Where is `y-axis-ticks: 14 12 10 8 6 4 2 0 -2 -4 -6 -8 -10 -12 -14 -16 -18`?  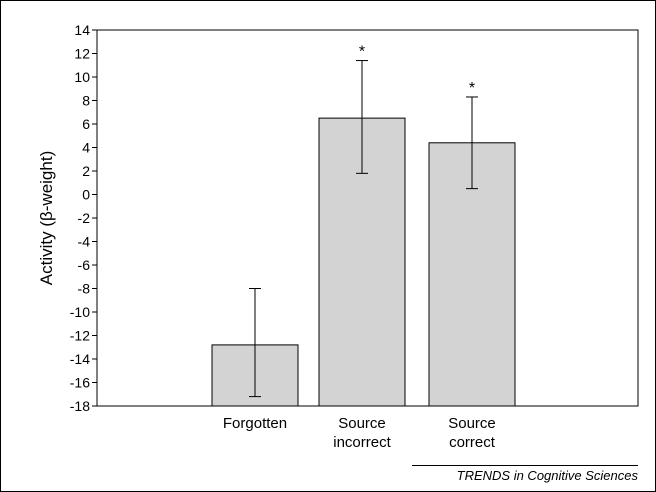
y-axis-ticks: 14 12 10 8 6 4 2 0 -2 -4 -6 -8 -10 -12 -14 -16 -18 is located at coordinates (83, 218).